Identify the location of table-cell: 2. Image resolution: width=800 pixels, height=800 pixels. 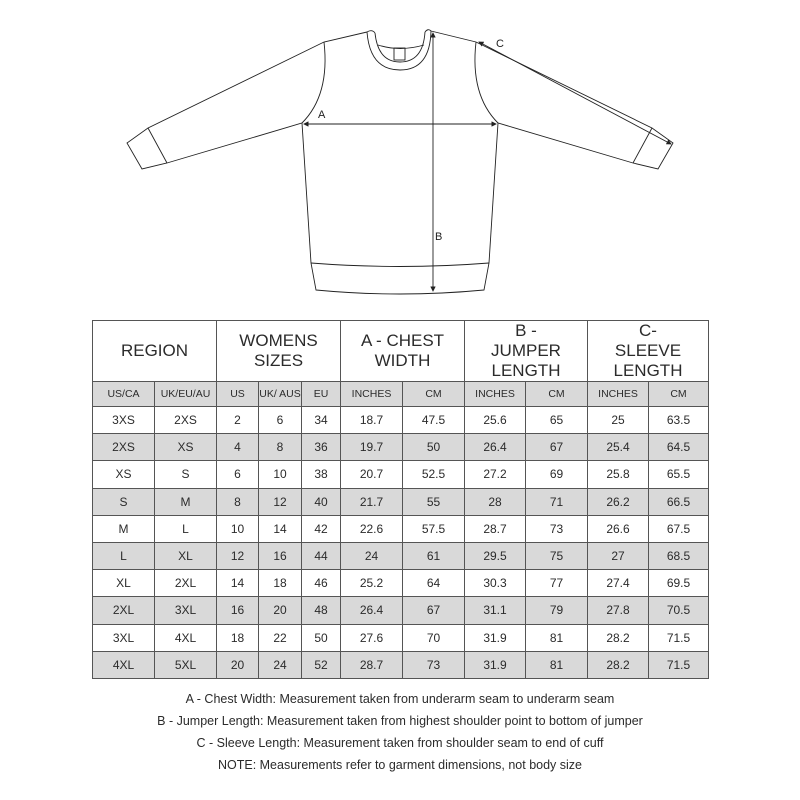
(237, 420).